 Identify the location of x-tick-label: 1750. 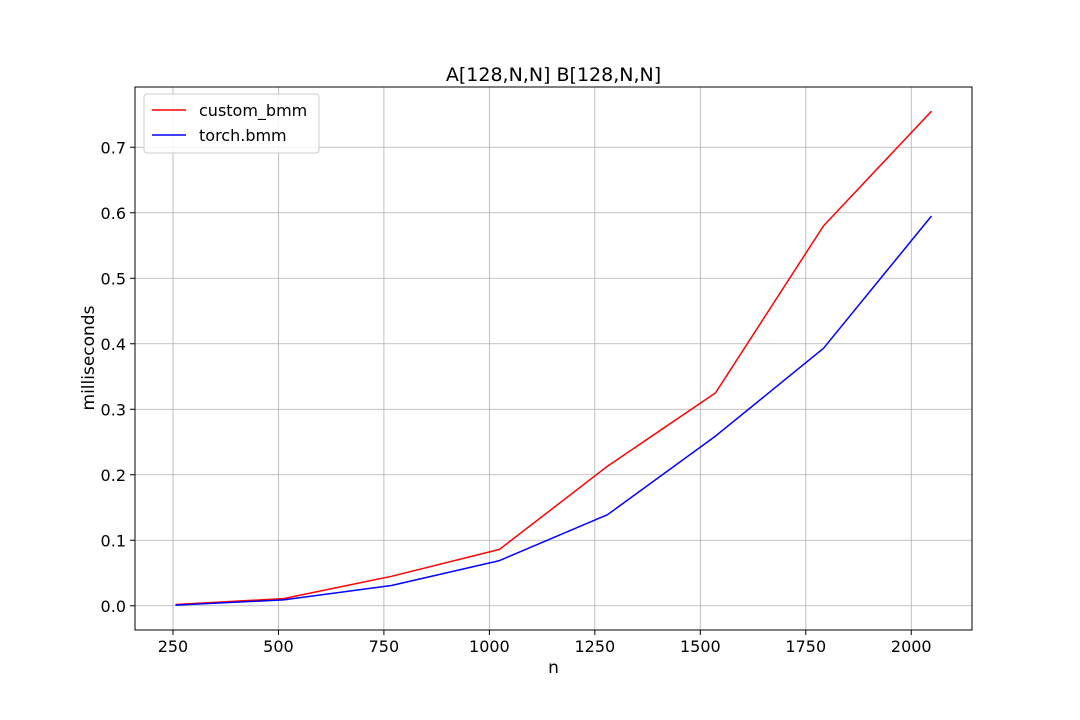
(805, 646).